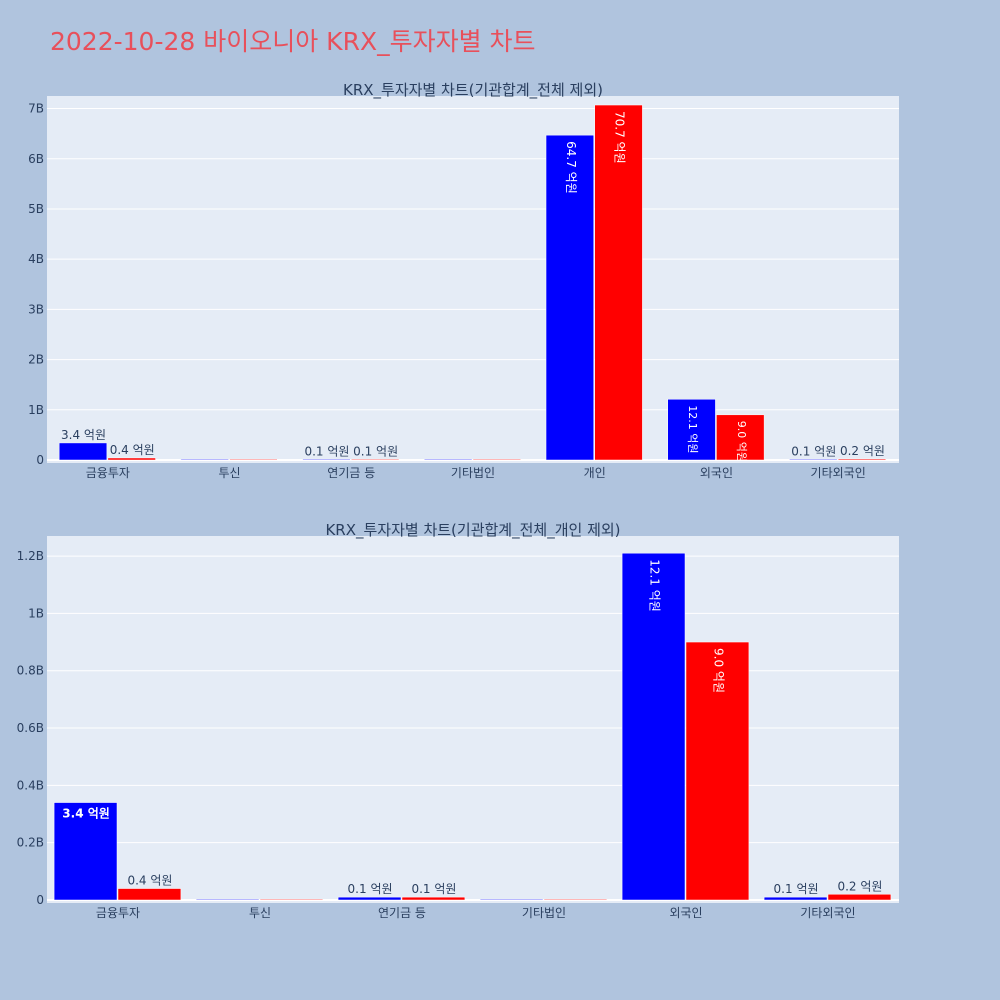  What do you see at coordinates (36, 209) in the screenshot?
I see `y-tick-label: 5B` at bounding box center [36, 209].